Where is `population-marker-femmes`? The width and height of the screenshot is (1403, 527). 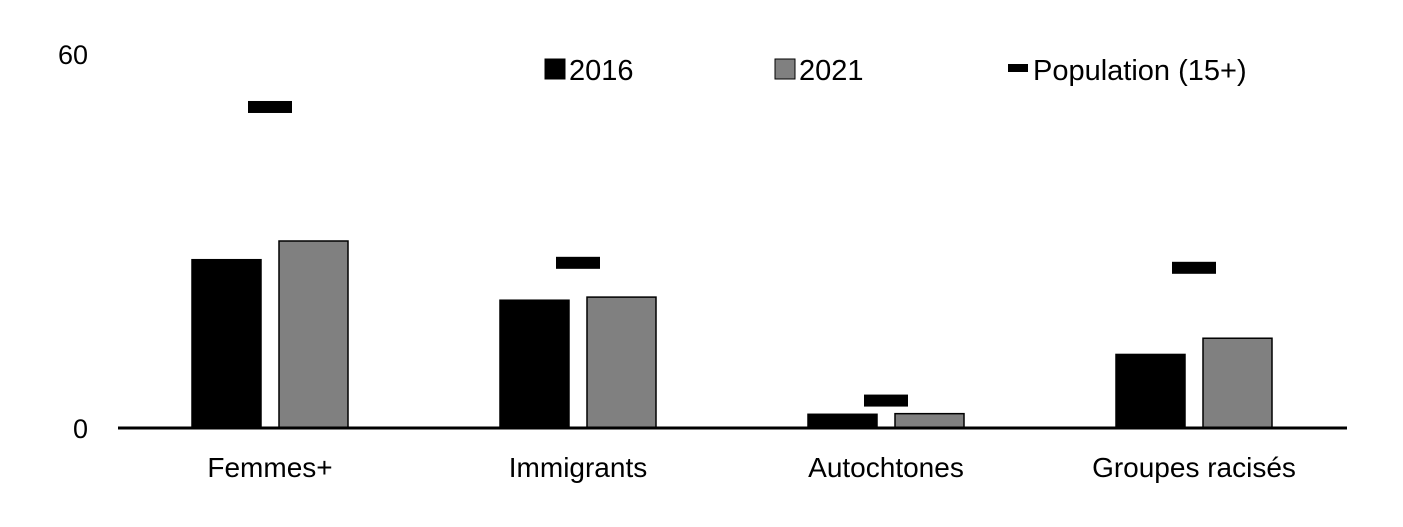 population-marker-femmes is located at coordinates (270, 106).